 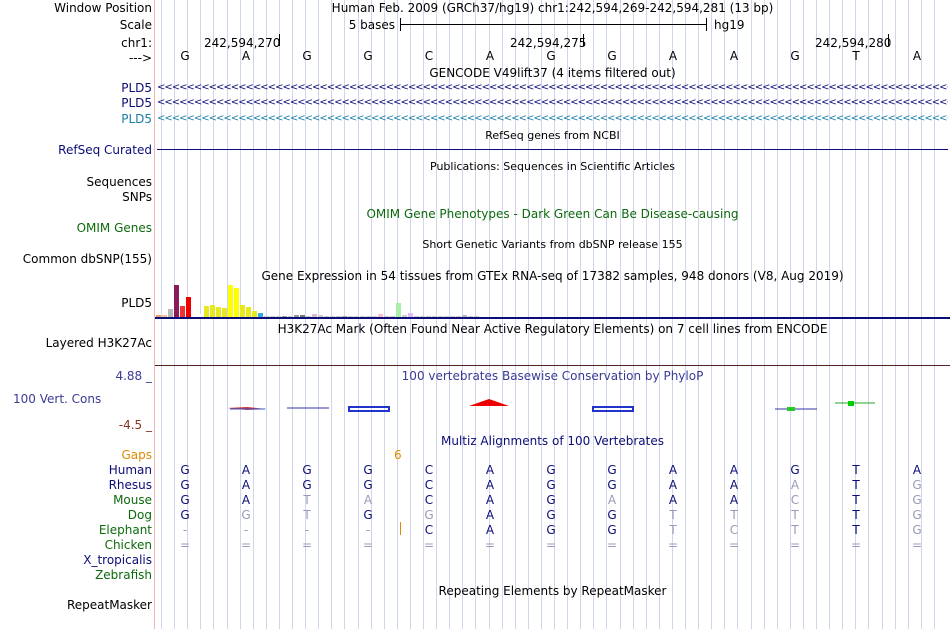 I want to click on omim-label: OMIM Genes, so click(x=114, y=228).